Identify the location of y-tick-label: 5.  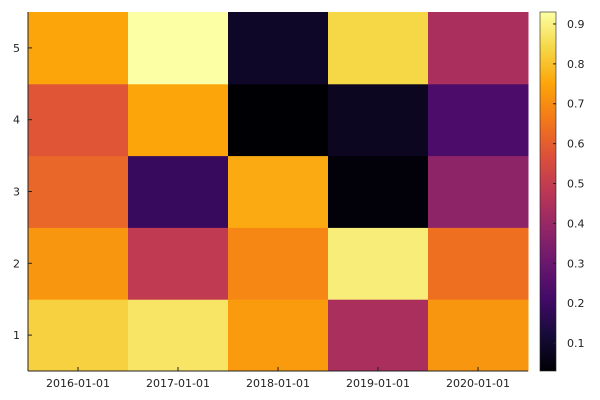
(16, 48).